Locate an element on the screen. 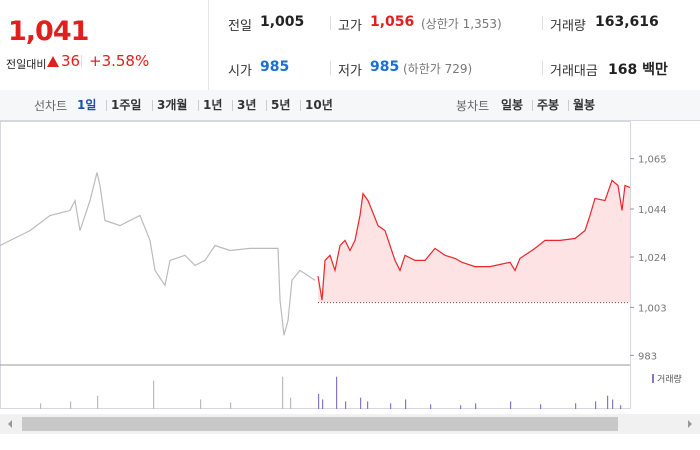 This screenshot has width=700, height=450. tab-group-label: 봉차트 is located at coordinates (473, 106).